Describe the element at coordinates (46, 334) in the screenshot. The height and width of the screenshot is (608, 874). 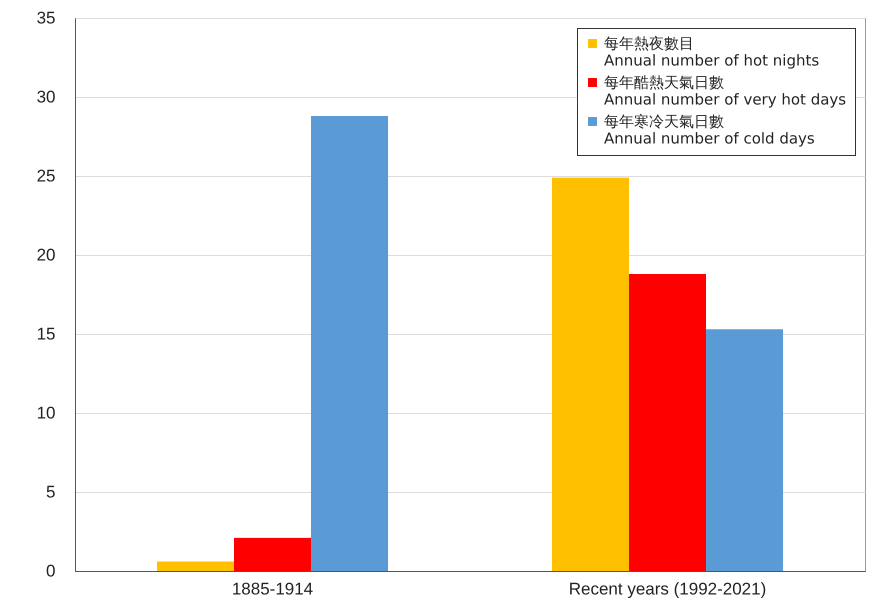
I see `y-tick-label: 15` at that location.